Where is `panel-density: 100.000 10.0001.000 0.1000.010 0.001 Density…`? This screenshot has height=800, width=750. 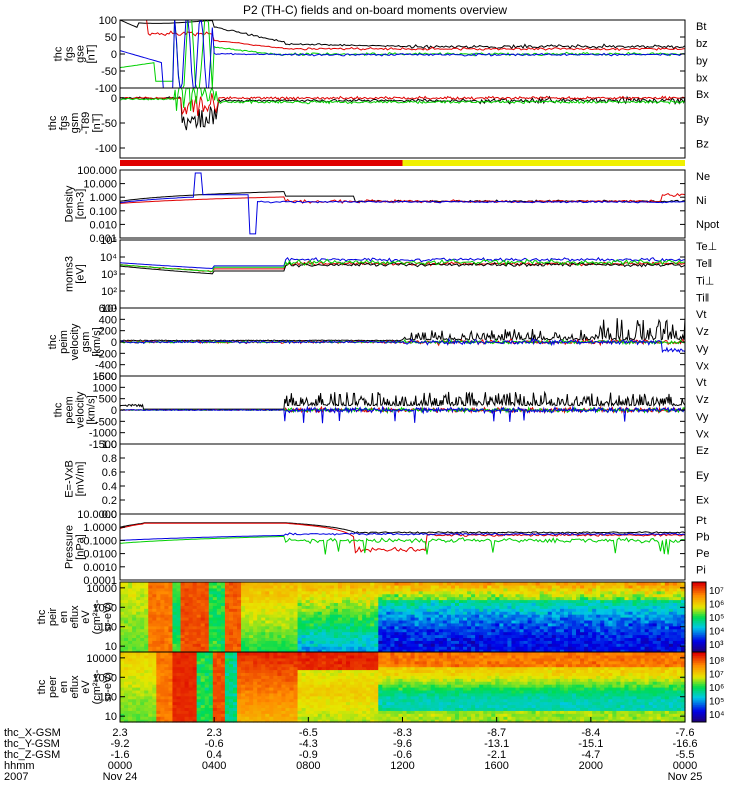
panel-density: 100.000 10.0001.000 0.1000.010 0.001 Density… is located at coordinates (392, 205).